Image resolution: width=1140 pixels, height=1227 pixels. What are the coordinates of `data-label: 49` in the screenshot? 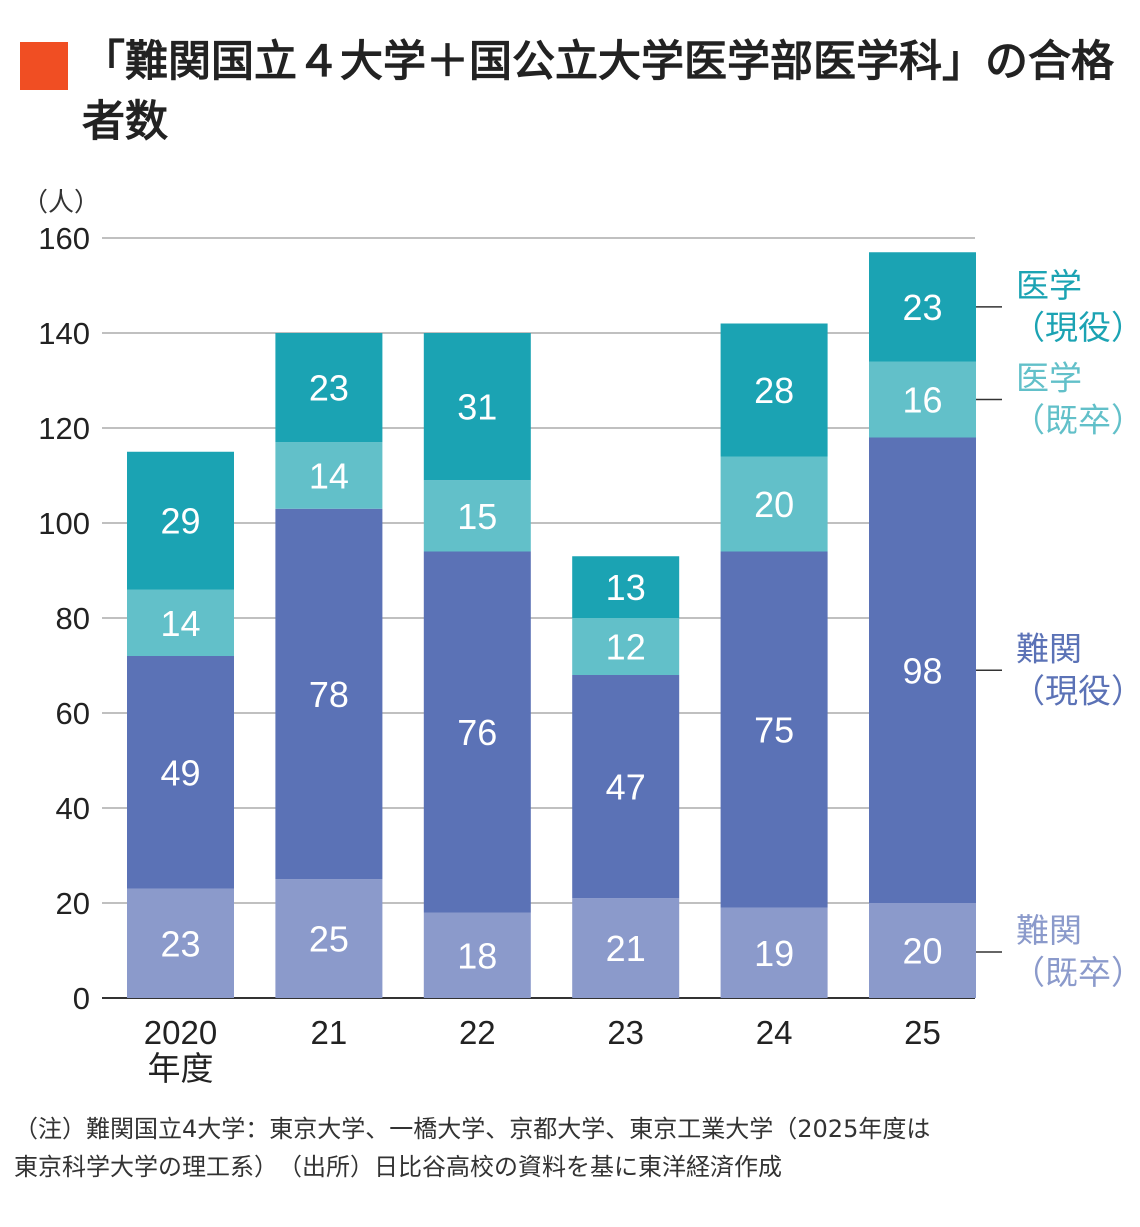 It's located at (180, 772).